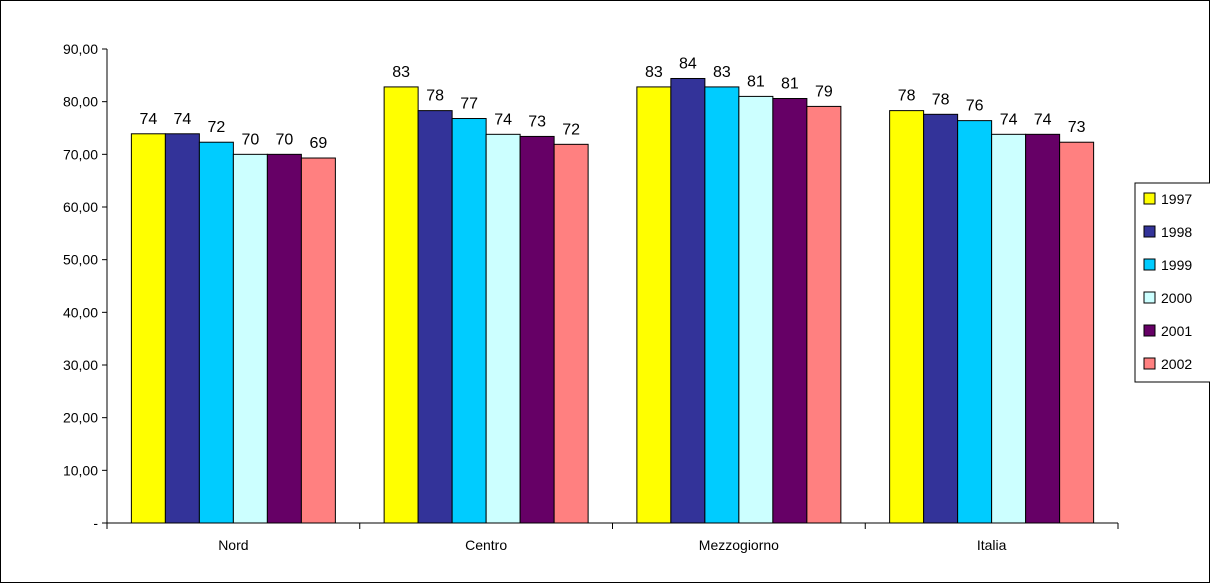 The height and width of the screenshot is (588, 1210). I want to click on x-tick-label: Centro, so click(486, 545).